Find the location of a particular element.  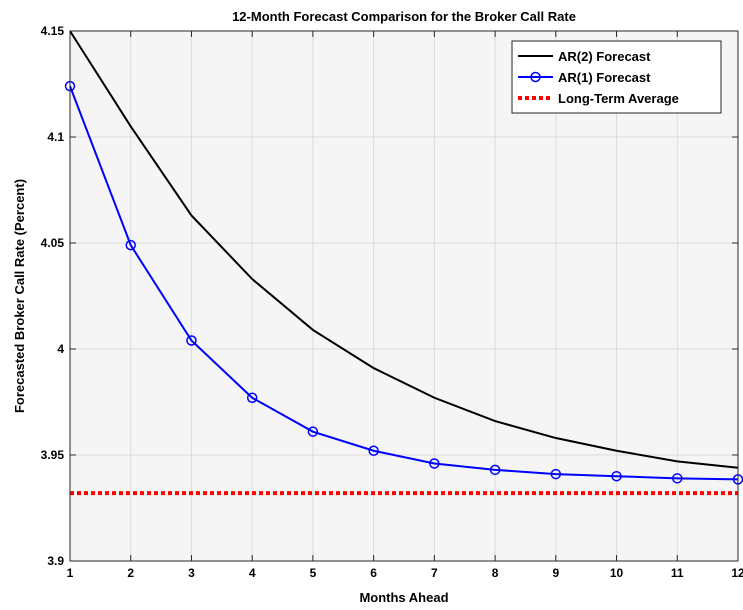

legend-label: Long-Term Average is located at coordinates (618, 98).